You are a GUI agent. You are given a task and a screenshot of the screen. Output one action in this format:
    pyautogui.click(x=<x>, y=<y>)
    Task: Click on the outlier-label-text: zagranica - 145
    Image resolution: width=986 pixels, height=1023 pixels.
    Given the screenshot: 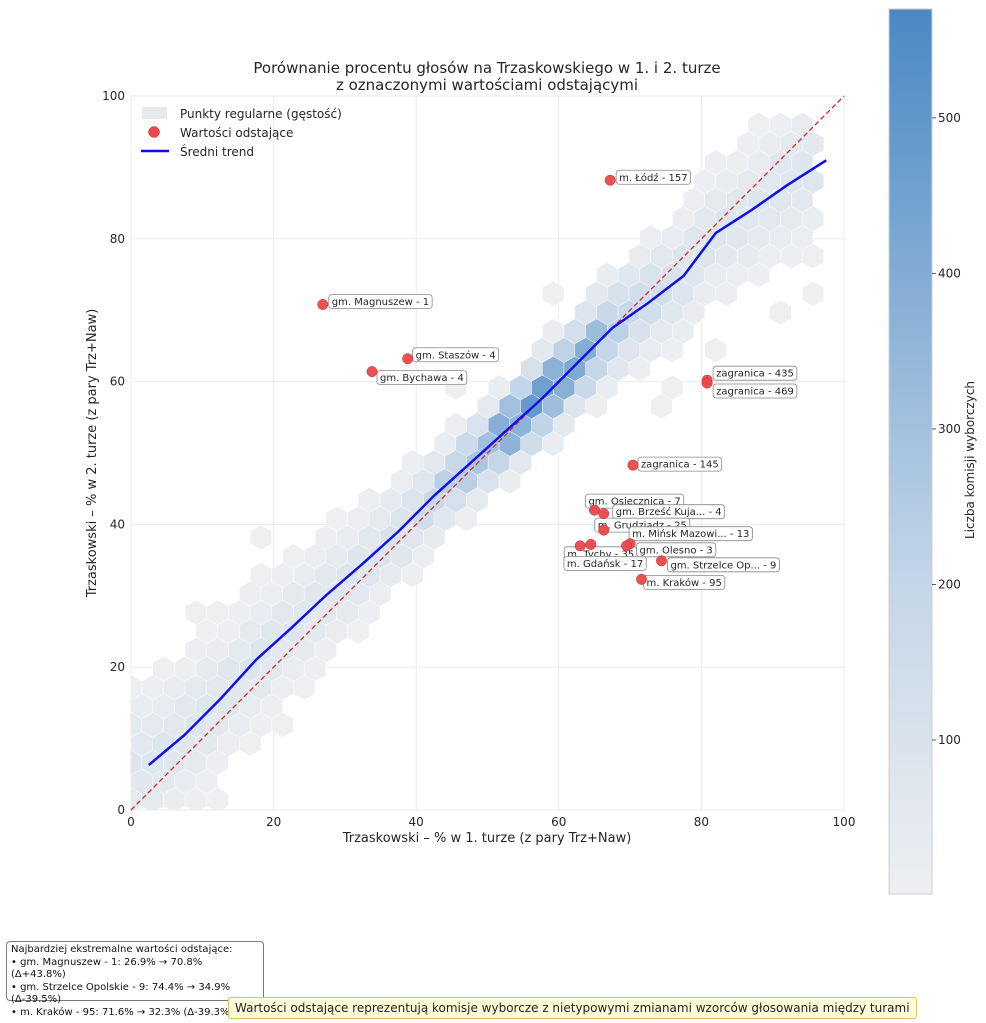 What is the action you would take?
    pyautogui.click(x=680, y=465)
    